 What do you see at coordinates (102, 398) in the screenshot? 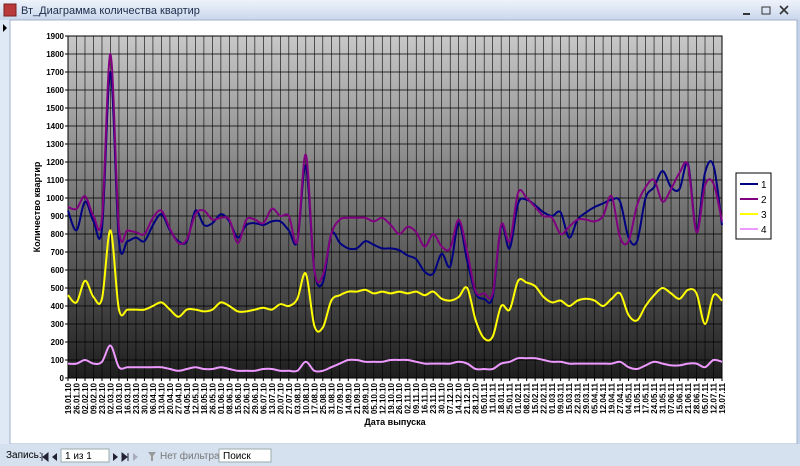
I see `x-tick-label: 23.02.10` at bounding box center [102, 398].